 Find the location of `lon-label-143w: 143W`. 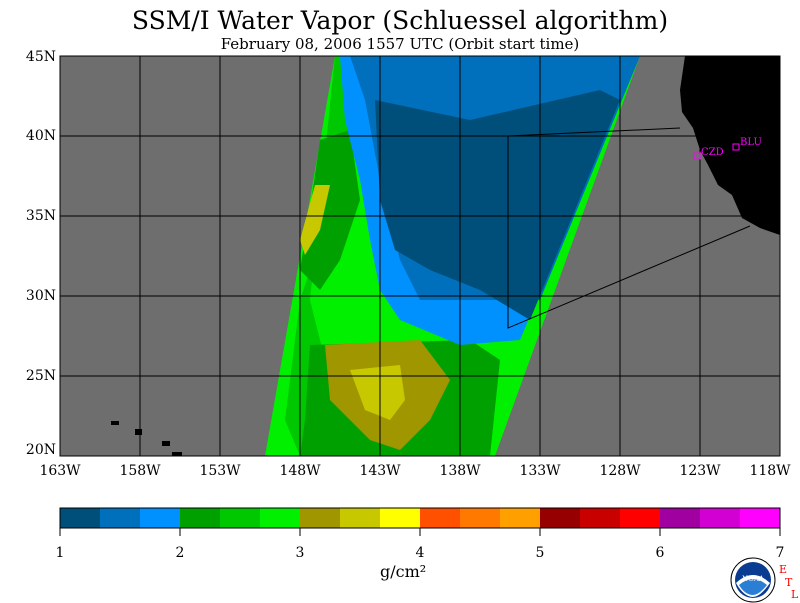

lon-label-143w: 143W is located at coordinates (380, 471).